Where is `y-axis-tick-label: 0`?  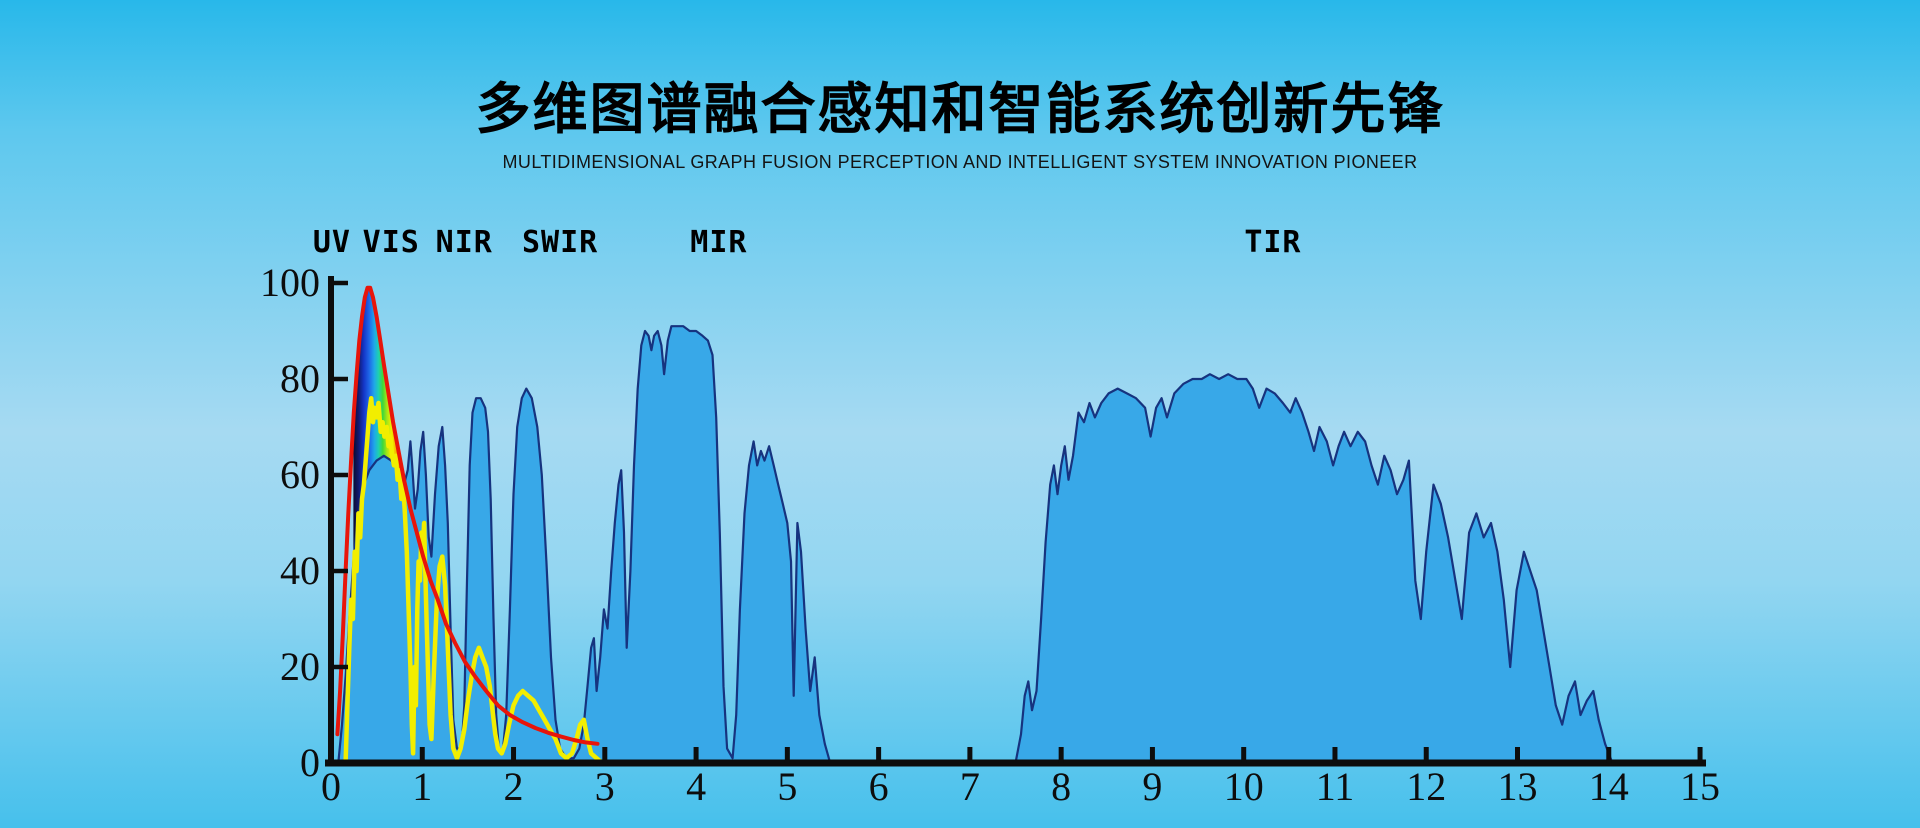
y-axis-tick-label: 0 is located at coordinates (310, 762).